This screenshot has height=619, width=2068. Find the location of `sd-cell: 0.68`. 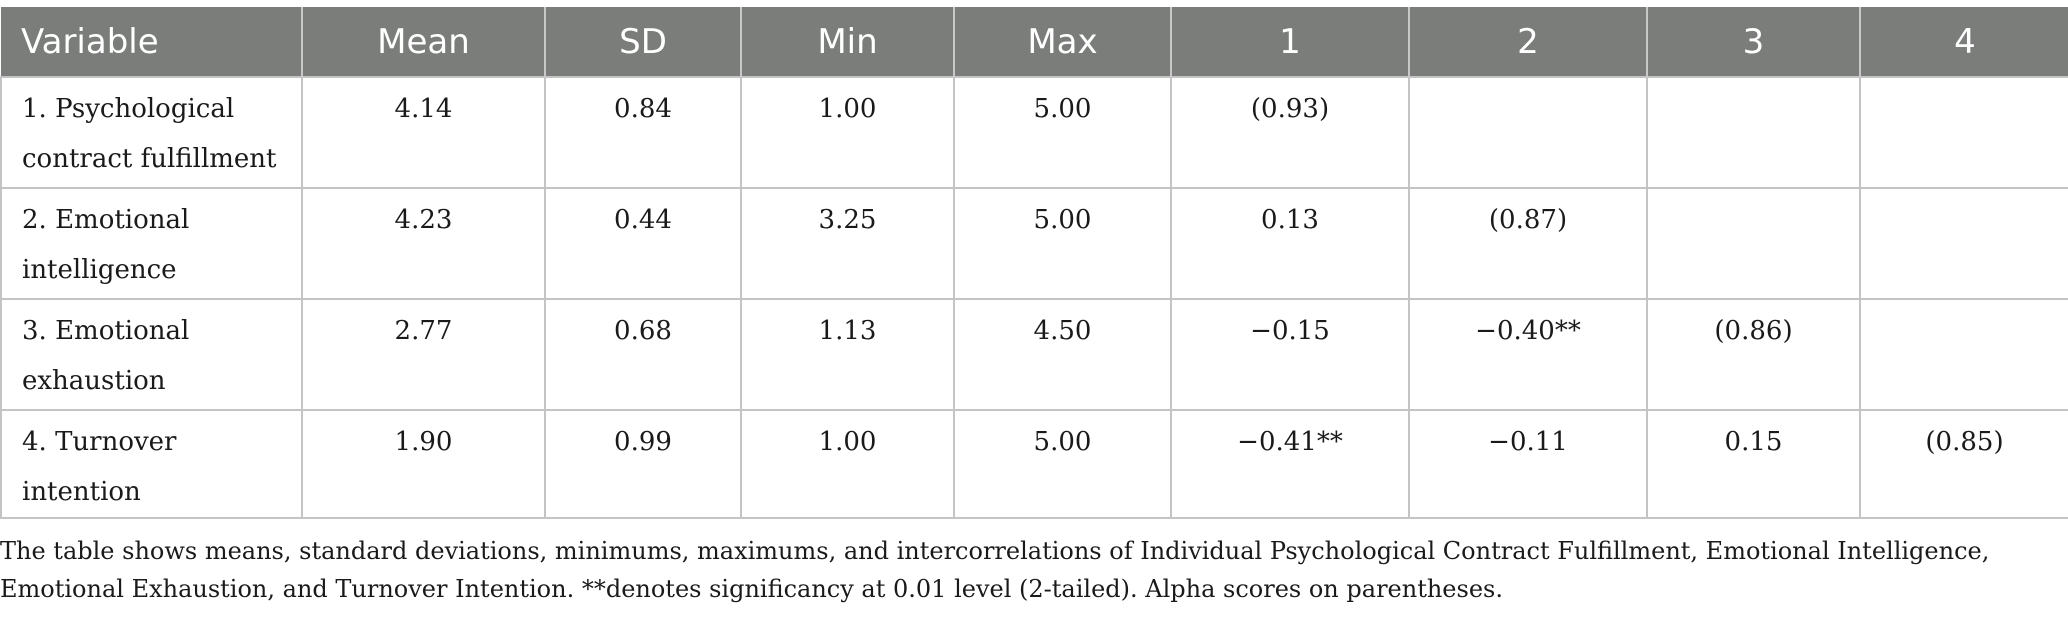

sd-cell: 0.68 is located at coordinates (643, 354).